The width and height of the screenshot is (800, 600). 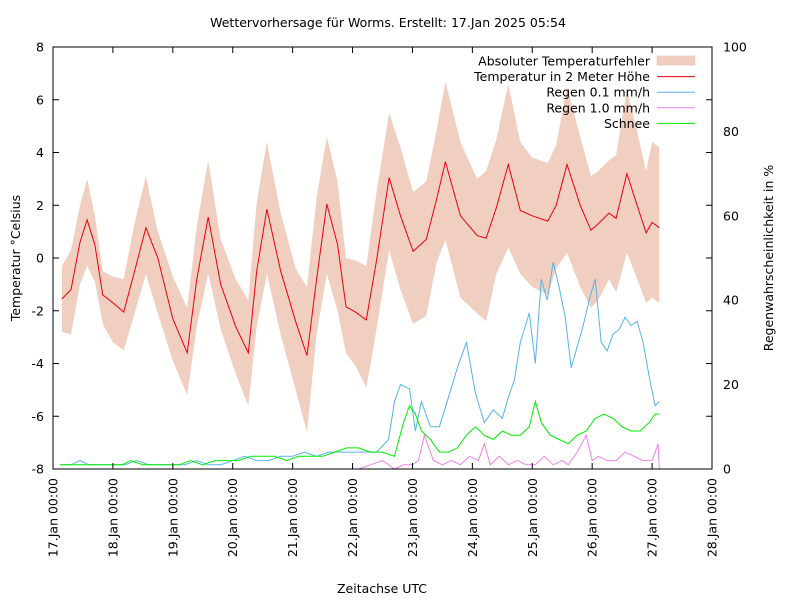 What do you see at coordinates (232, 517) in the screenshot?
I see `x-tick-label: 20.Jan 00:00` at bounding box center [232, 517].